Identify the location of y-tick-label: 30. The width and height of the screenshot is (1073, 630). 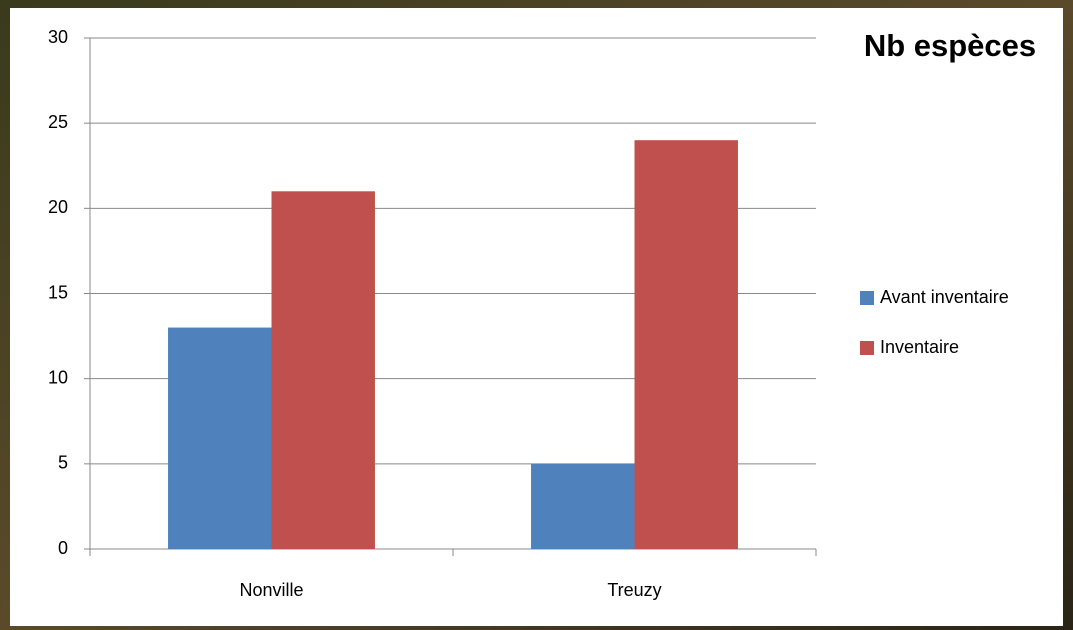
(58, 37).